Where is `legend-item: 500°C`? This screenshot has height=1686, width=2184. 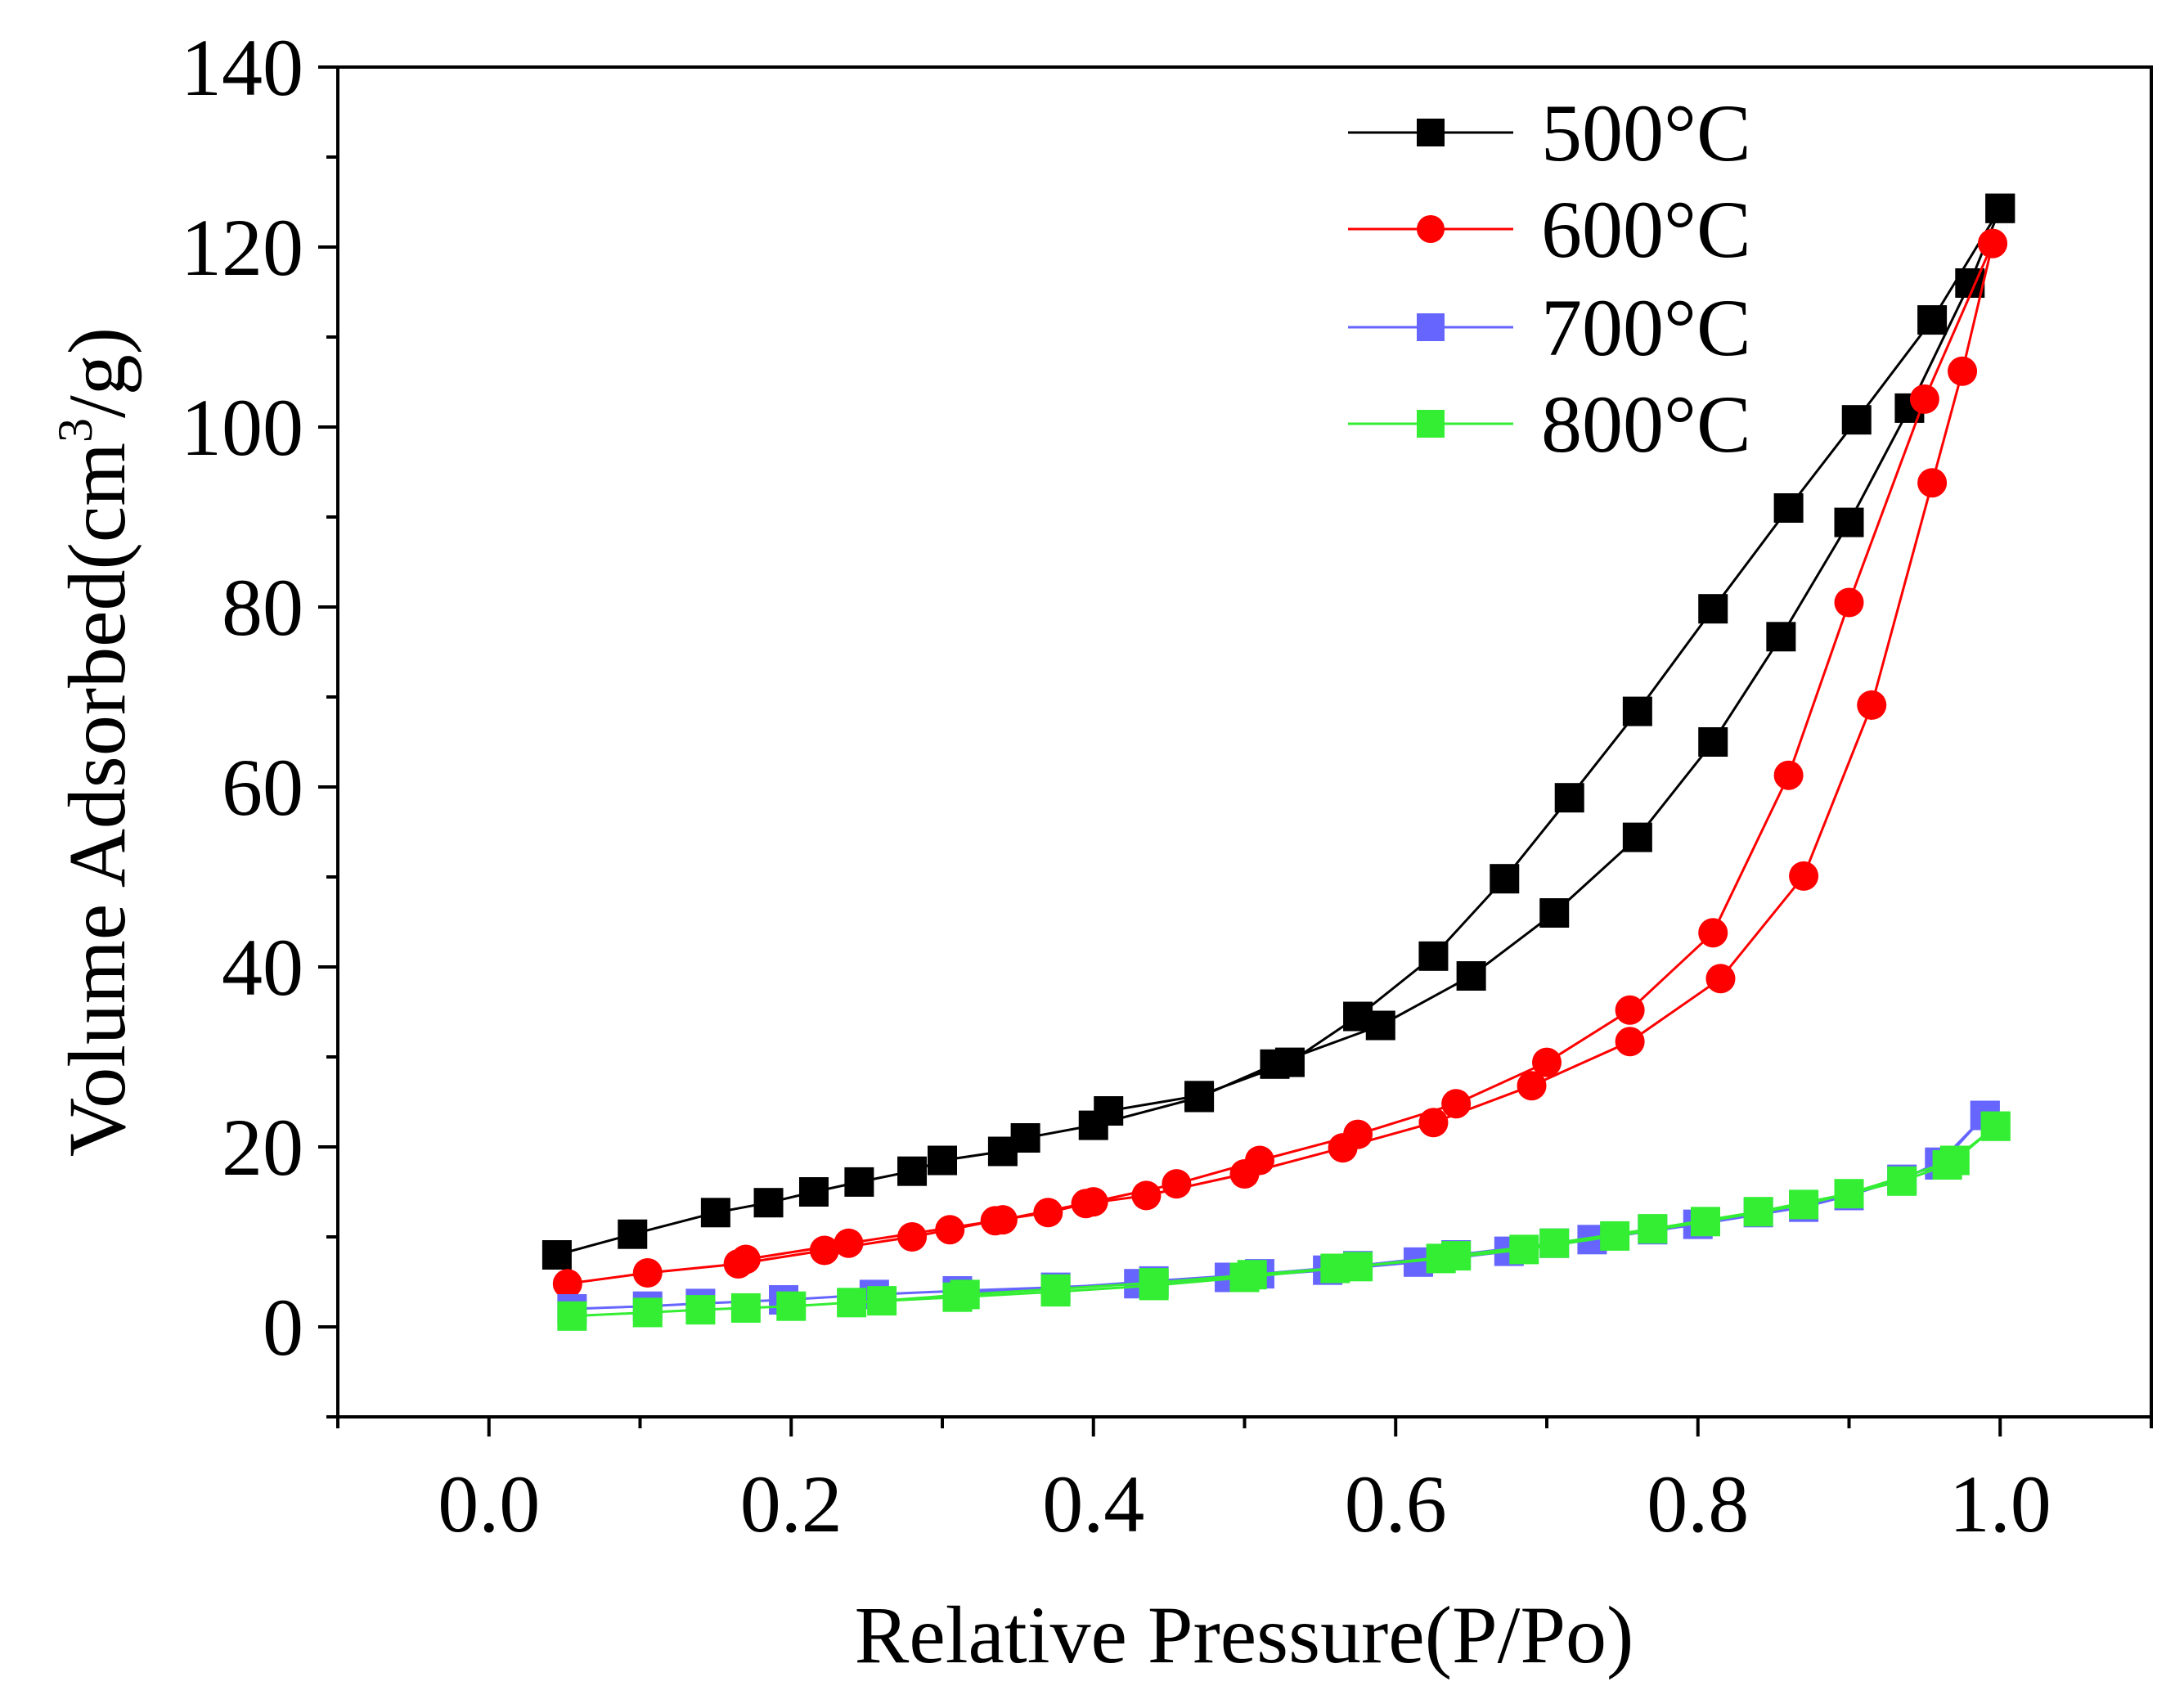
legend-item: 500°C is located at coordinates (1550, 133).